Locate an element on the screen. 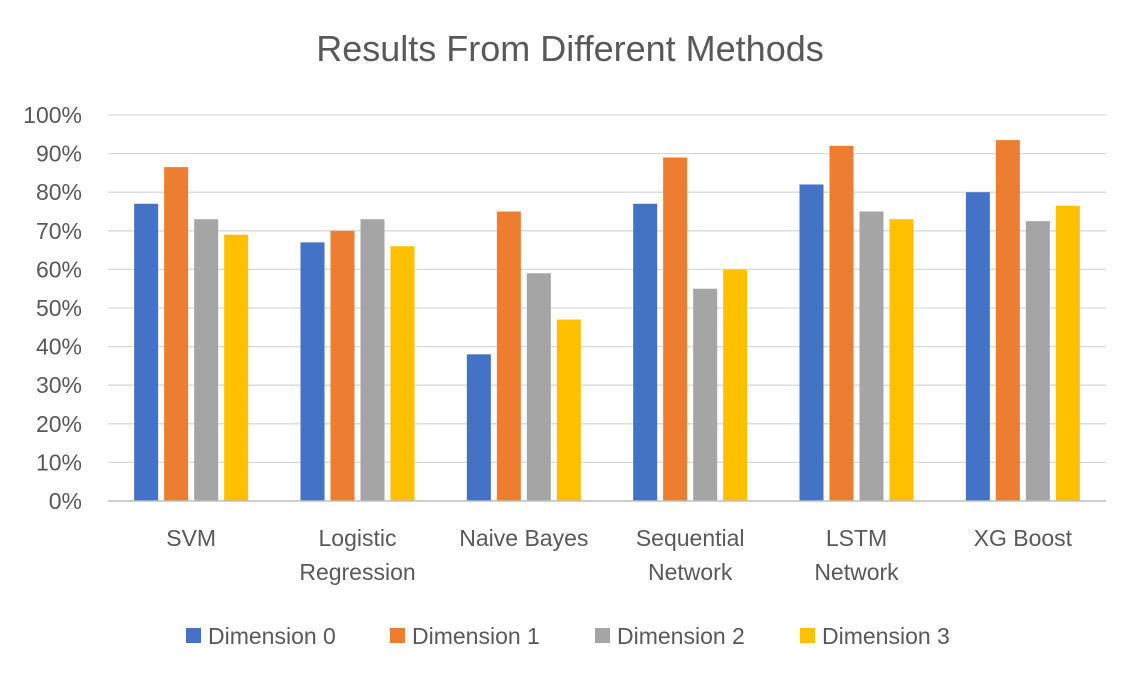 The height and width of the screenshot is (682, 1140). y-tick-label: 70% is located at coordinates (59, 231).